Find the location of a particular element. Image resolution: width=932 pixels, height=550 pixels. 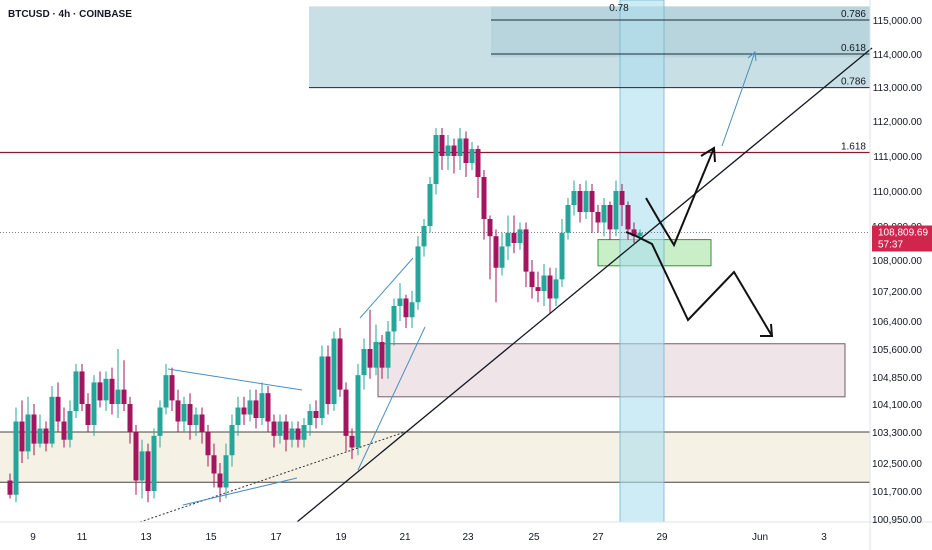

time-tick-label: 15 is located at coordinates (211, 537).